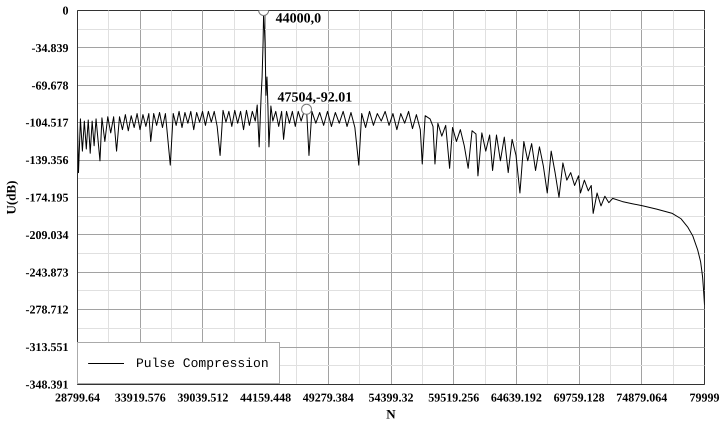 The image size is (728, 424). Describe the element at coordinates (202, 397) in the screenshot. I see `x-tick-label: 39039.512` at that location.